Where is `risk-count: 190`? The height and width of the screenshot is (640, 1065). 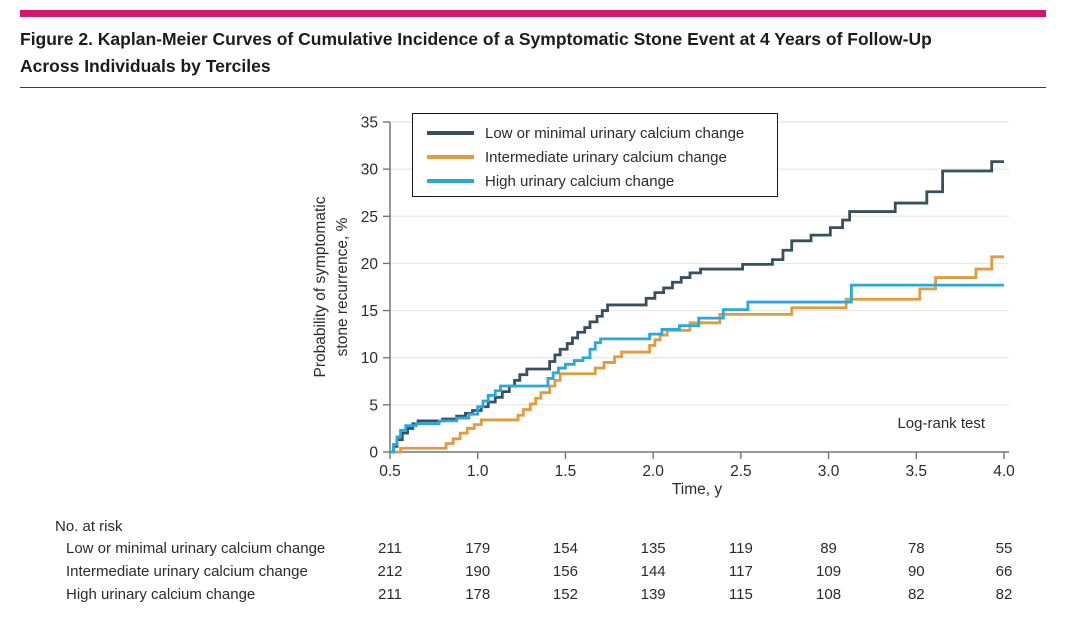 risk-count: 190 is located at coordinates (478, 571).